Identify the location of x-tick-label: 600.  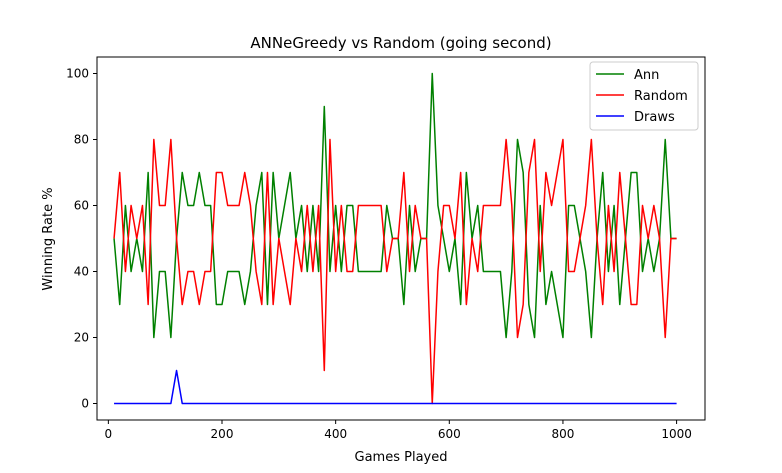
(449, 434).